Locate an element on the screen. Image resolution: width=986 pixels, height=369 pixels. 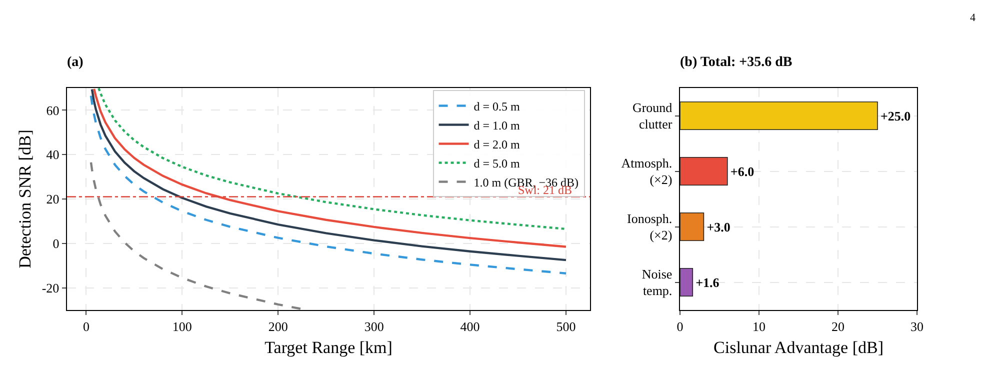
data-label: +3.0 is located at coordinates (718, 226).